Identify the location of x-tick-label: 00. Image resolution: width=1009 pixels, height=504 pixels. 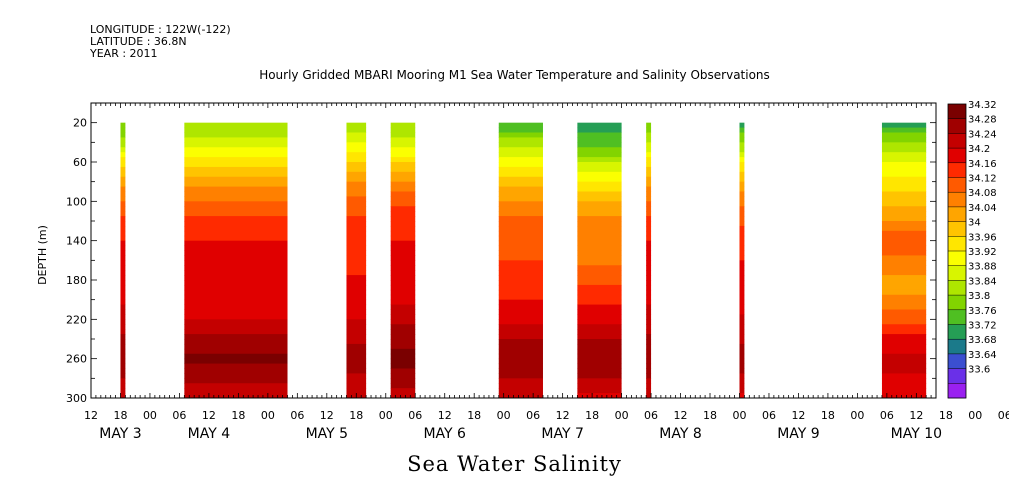
(857, 415).